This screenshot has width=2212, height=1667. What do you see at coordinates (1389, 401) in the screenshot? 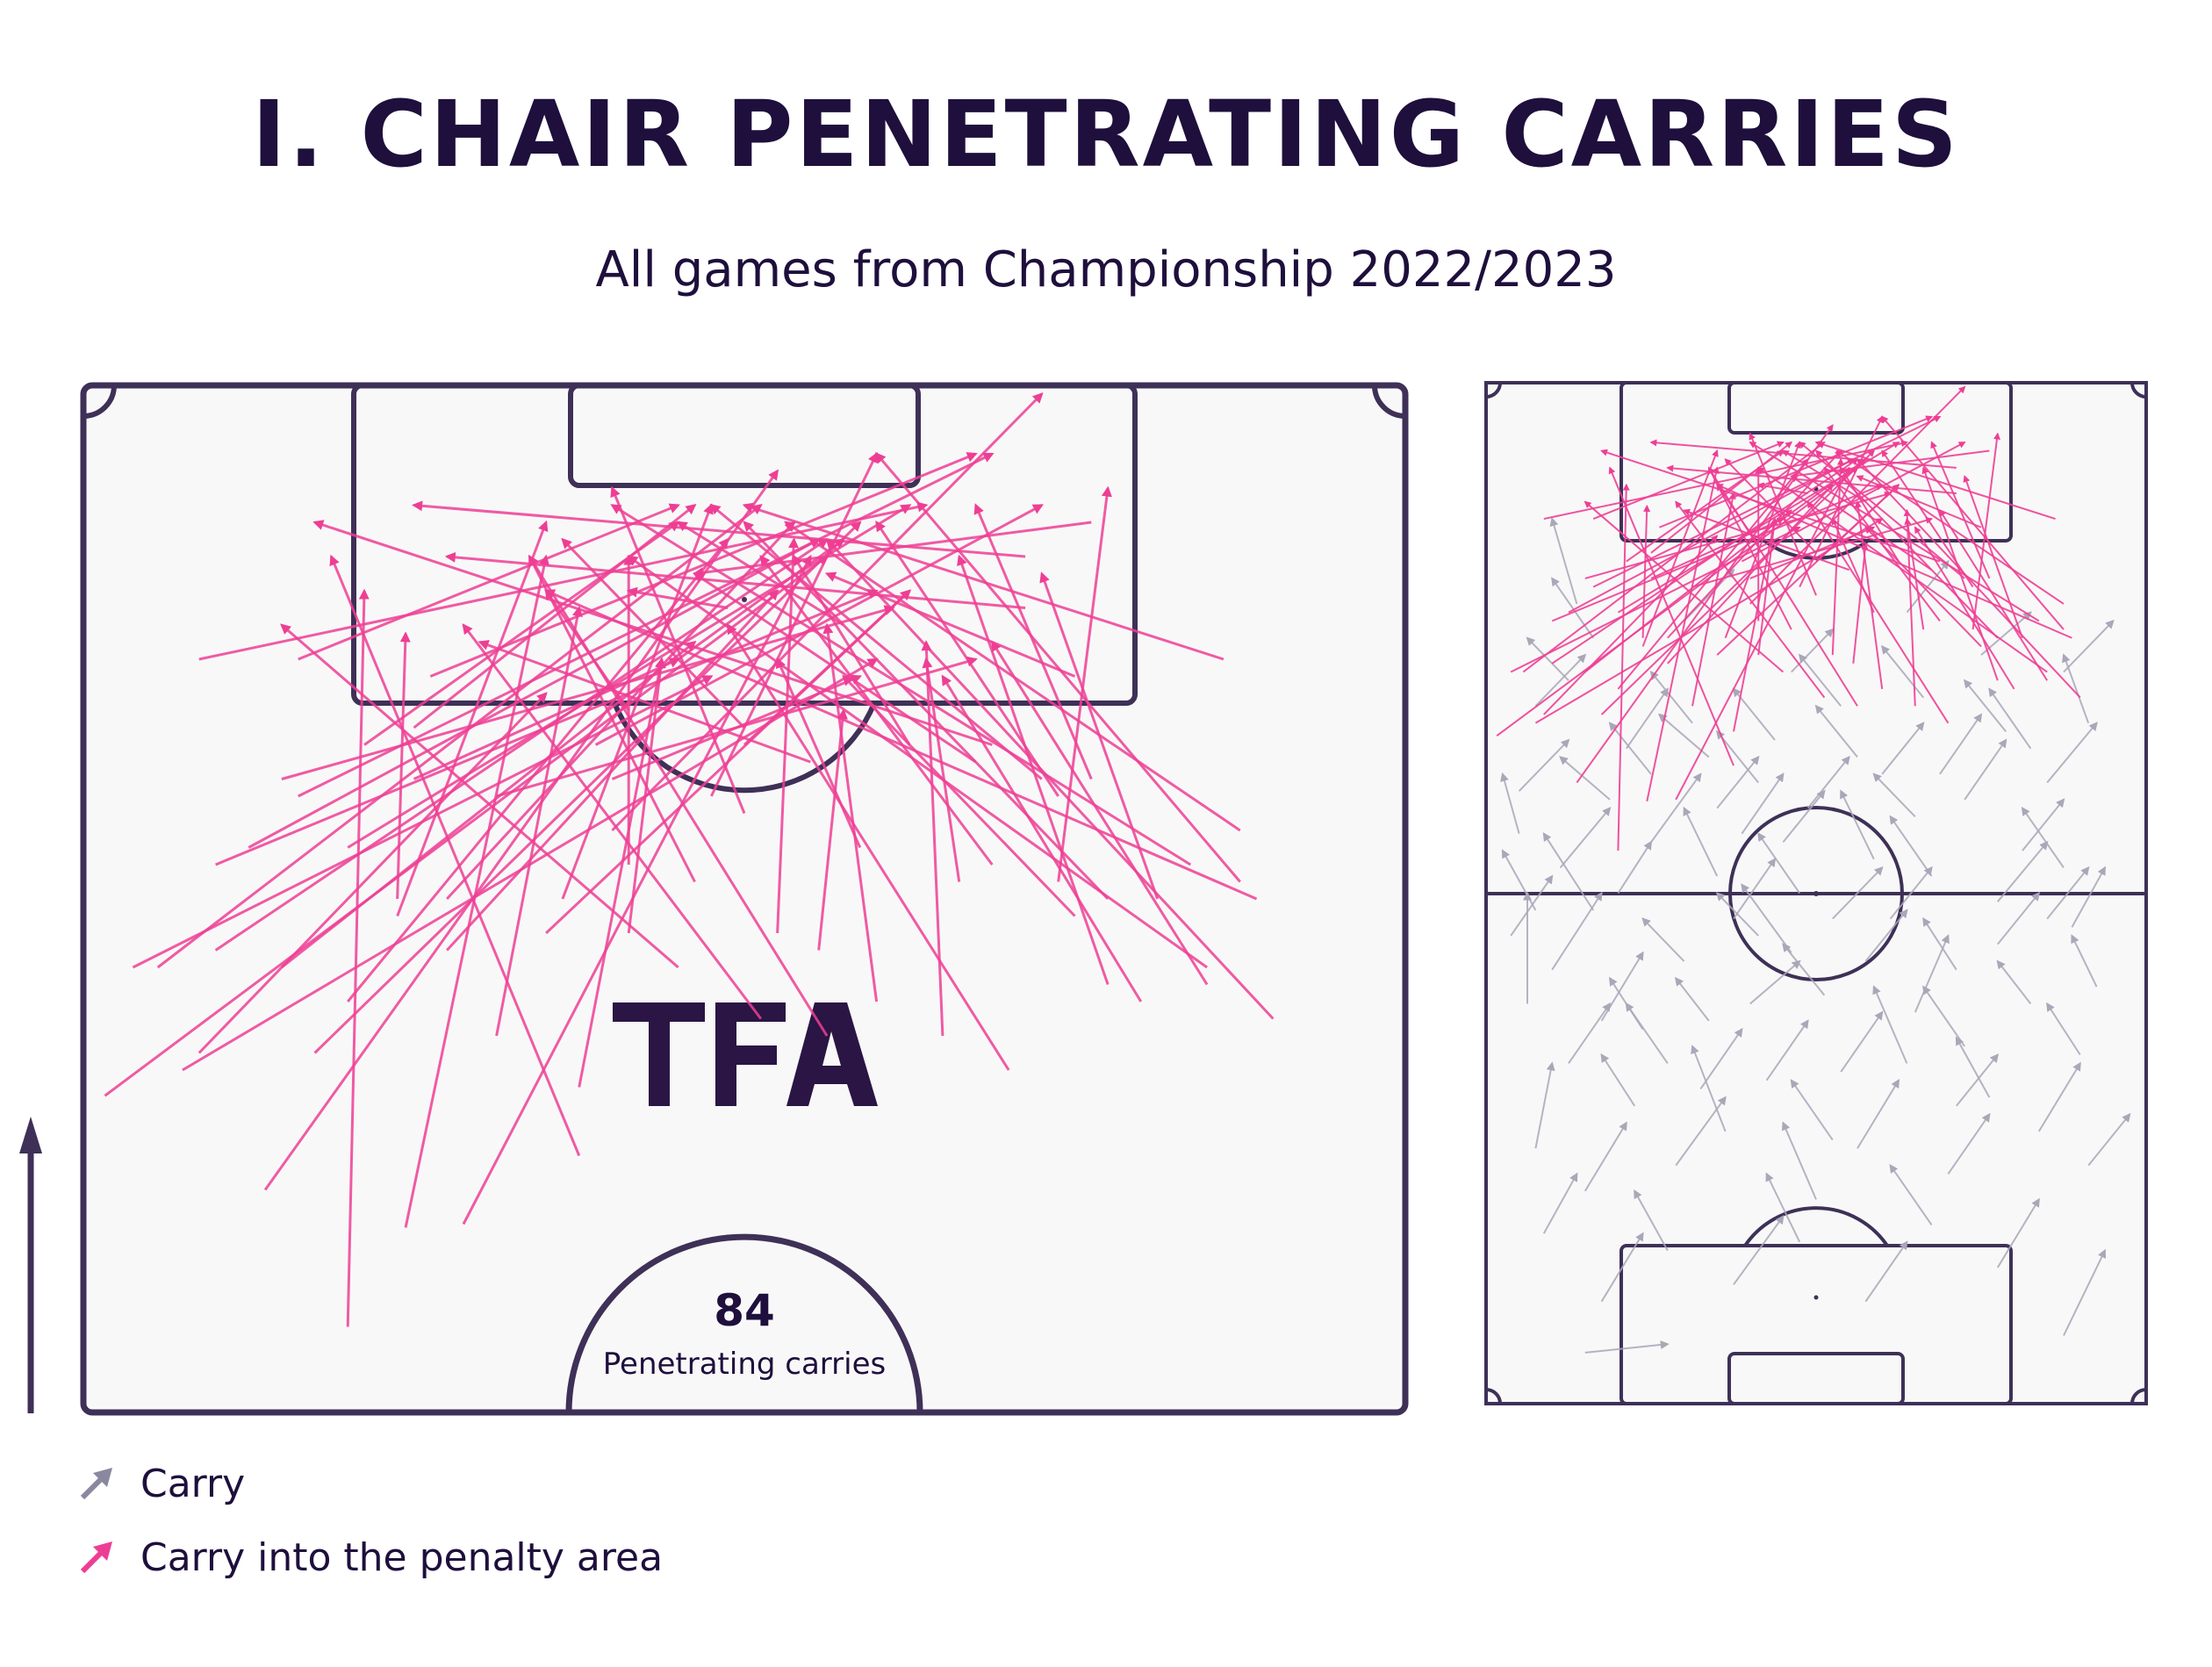
I see `zoomed-corner-arc-right` at bounding box center [1389, 401].